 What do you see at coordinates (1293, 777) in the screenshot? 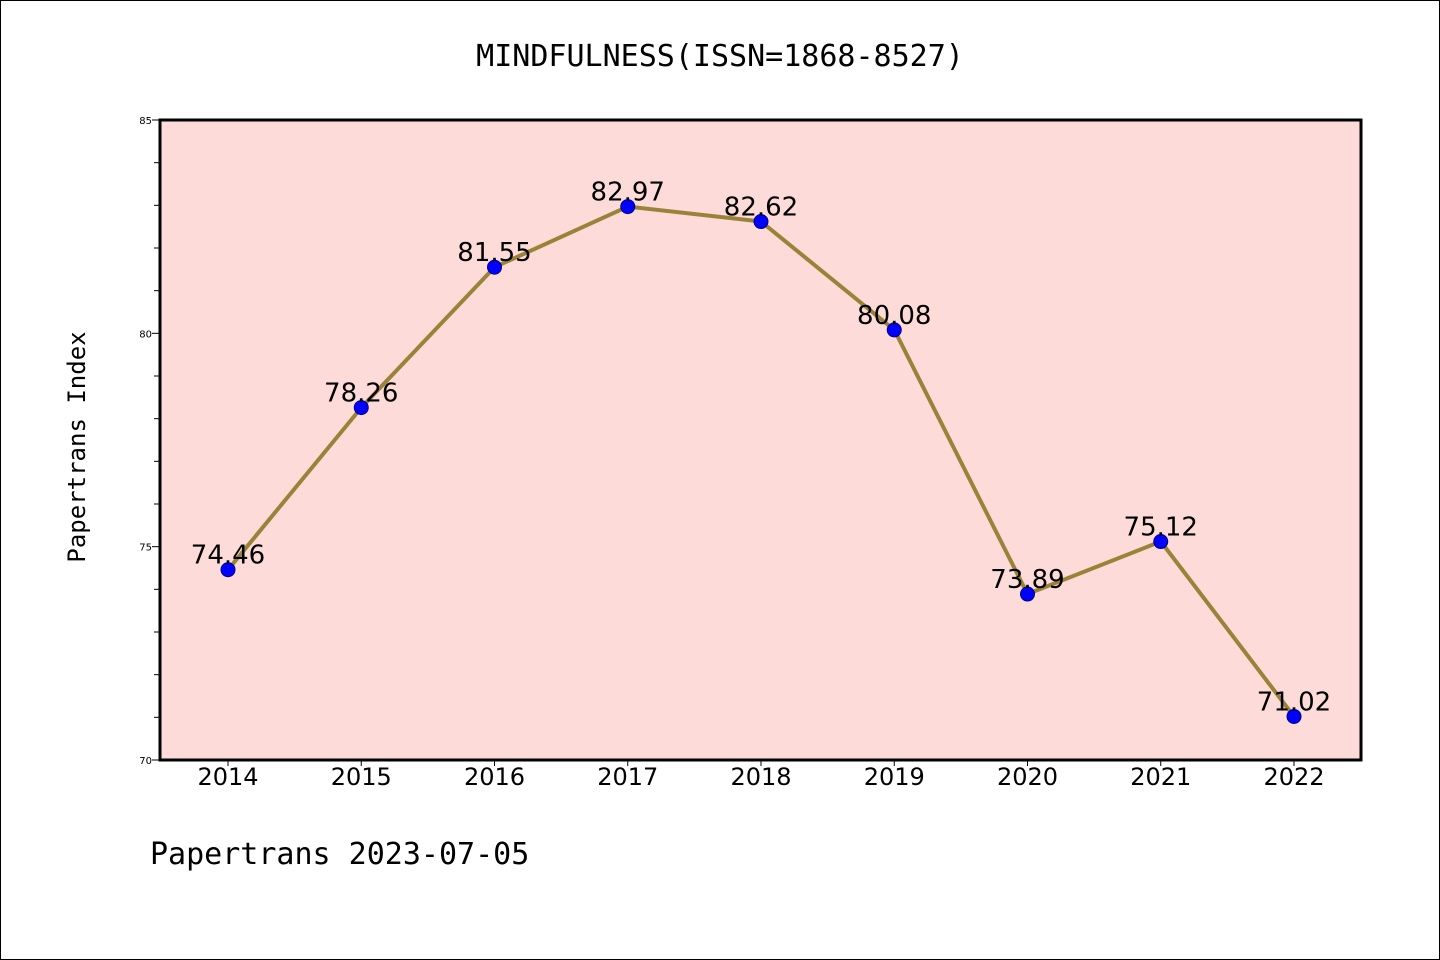
I see `x-tick-label: 2022` at bounding box center [1293, 777].